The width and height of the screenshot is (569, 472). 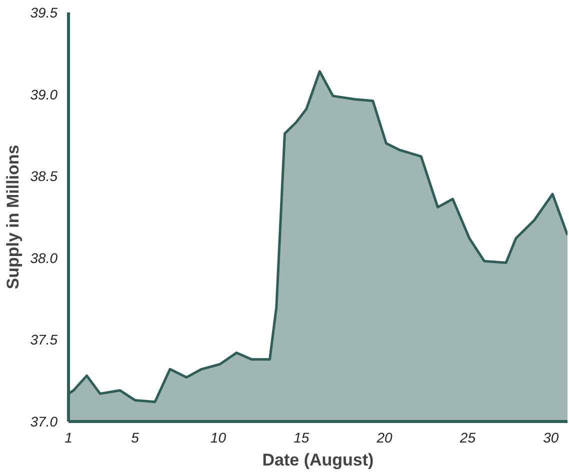 What do you see at coordinates (218, 438) in the screenshot?
I see `x-tick-label: 10` at bounding box center [218, 438].